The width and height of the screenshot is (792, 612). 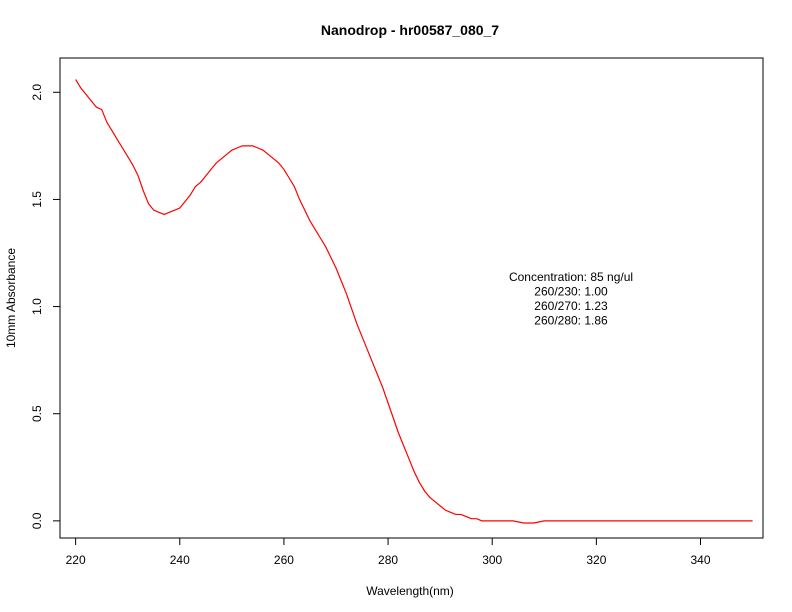 What do you see at coordinates (76, 560) in the screenshot?
I see `x-tick-label: 220` at bounding box center [76, 560].